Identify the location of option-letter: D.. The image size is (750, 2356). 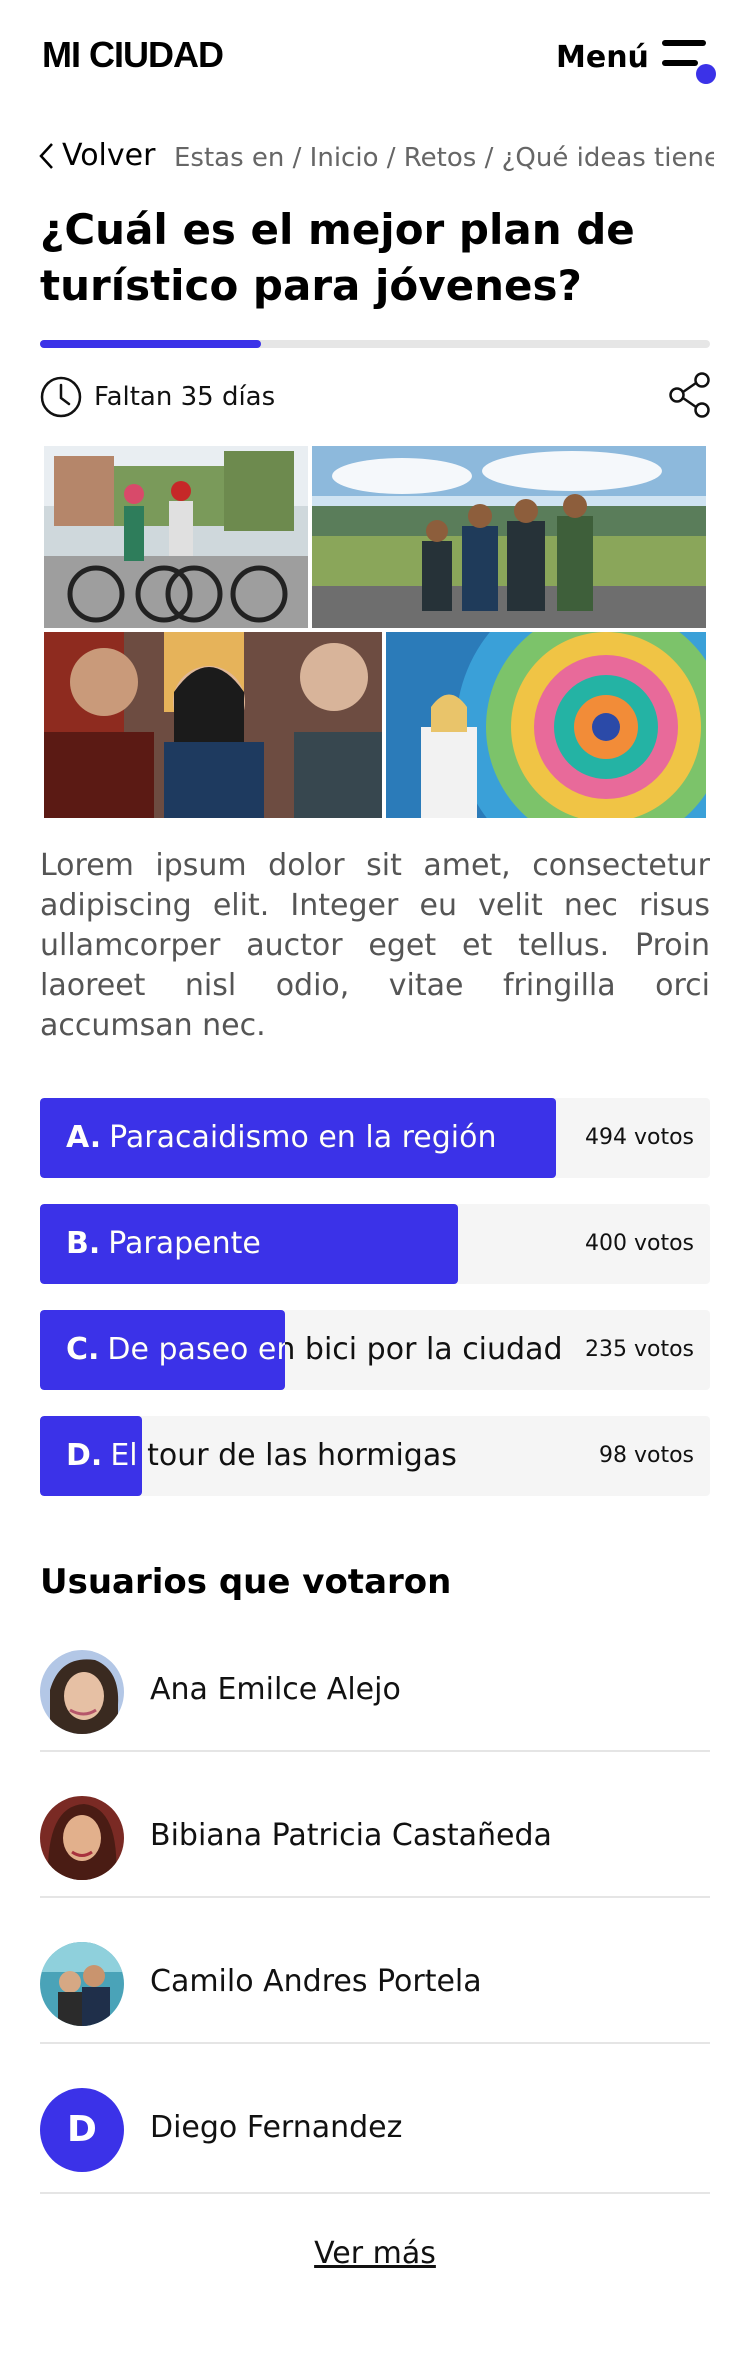
(84, 1455).